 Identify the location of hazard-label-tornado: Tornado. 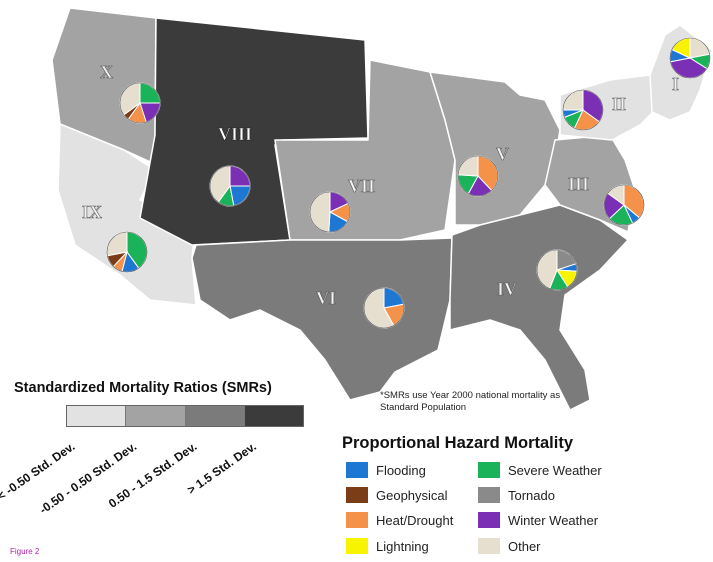
(531, 495).